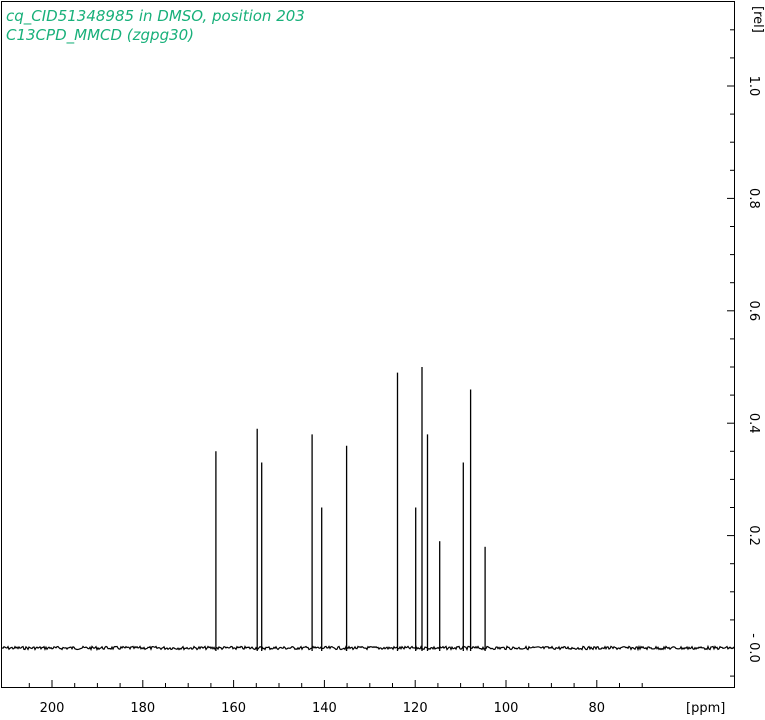  Describe the element at coordinates (753, 535) in the screenshot. I see `y-tick-label: 0.2` at that location.